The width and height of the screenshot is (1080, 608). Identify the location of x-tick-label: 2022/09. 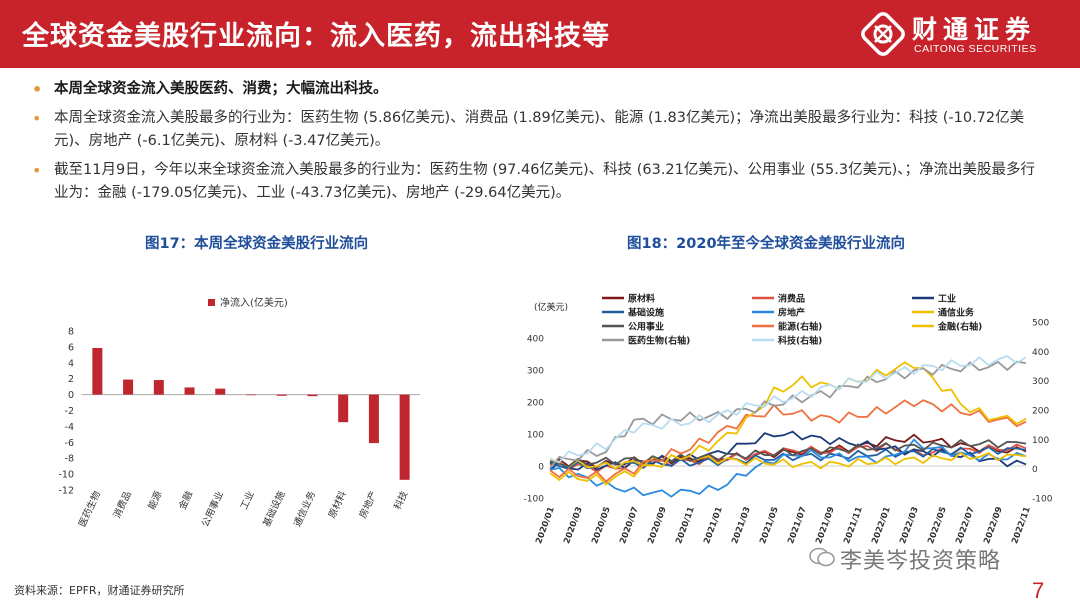
(993, 526).